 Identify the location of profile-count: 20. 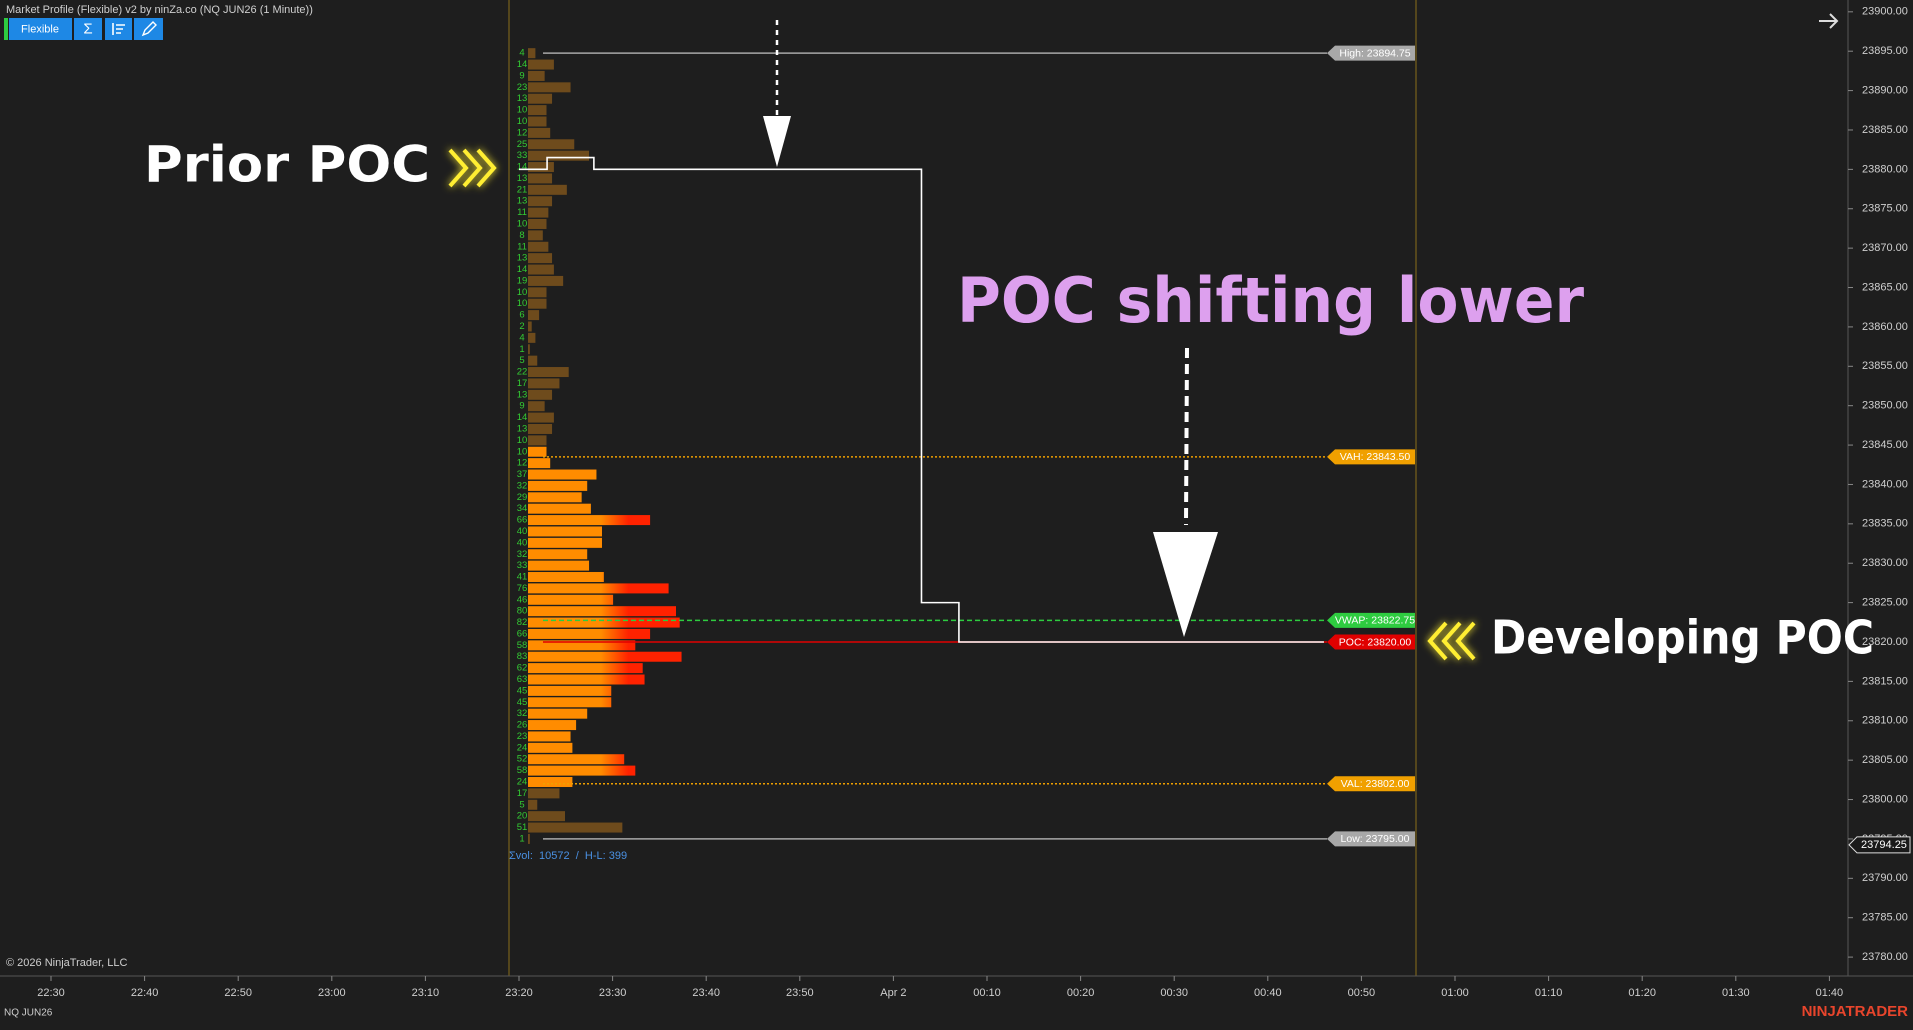
(522, 816).